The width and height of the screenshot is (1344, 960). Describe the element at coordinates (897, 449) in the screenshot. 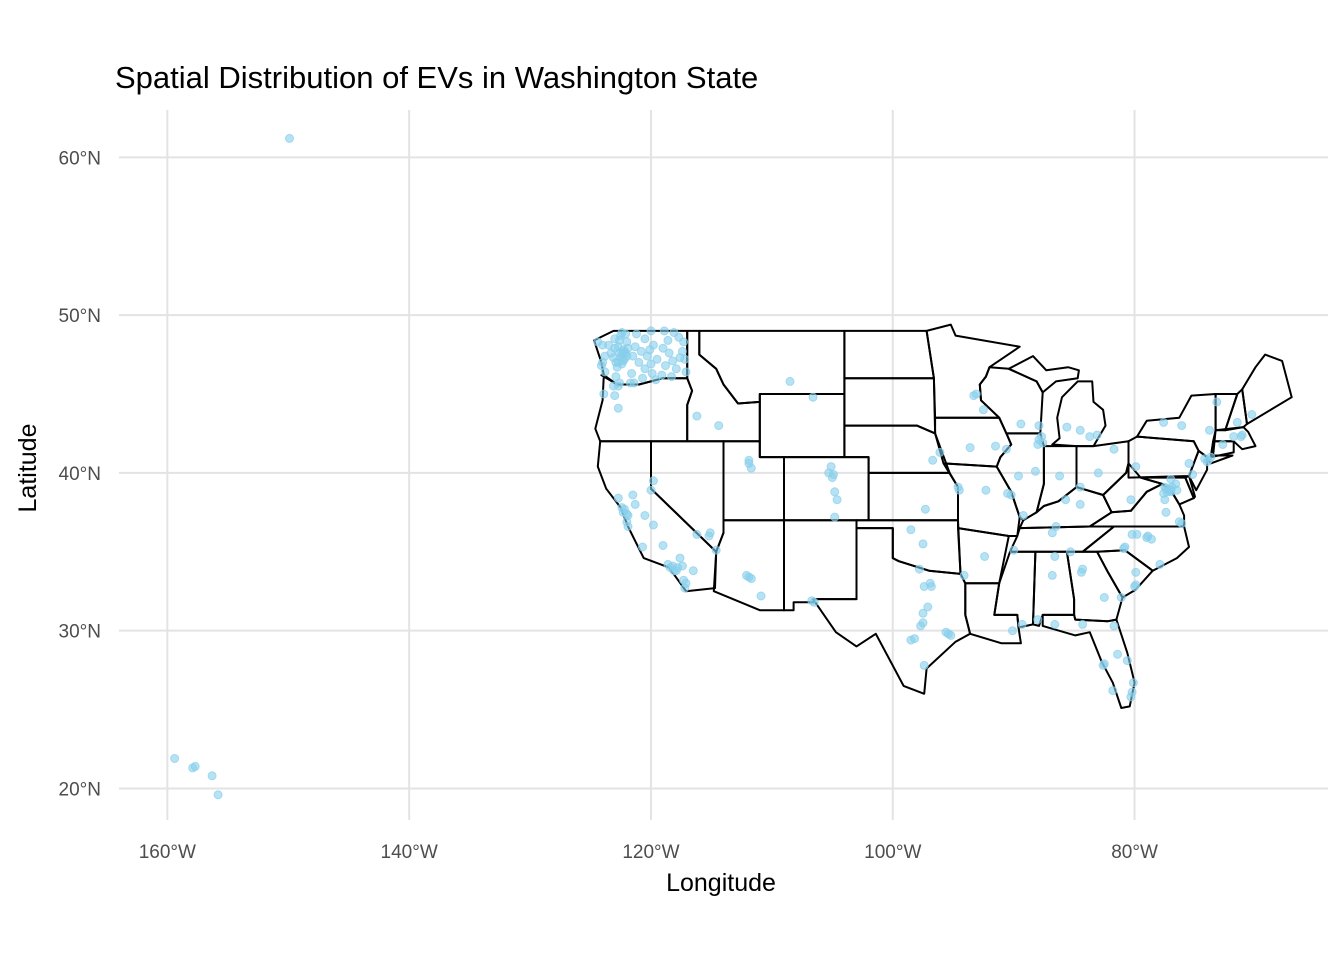

I see `state-outline-ne` at that location.